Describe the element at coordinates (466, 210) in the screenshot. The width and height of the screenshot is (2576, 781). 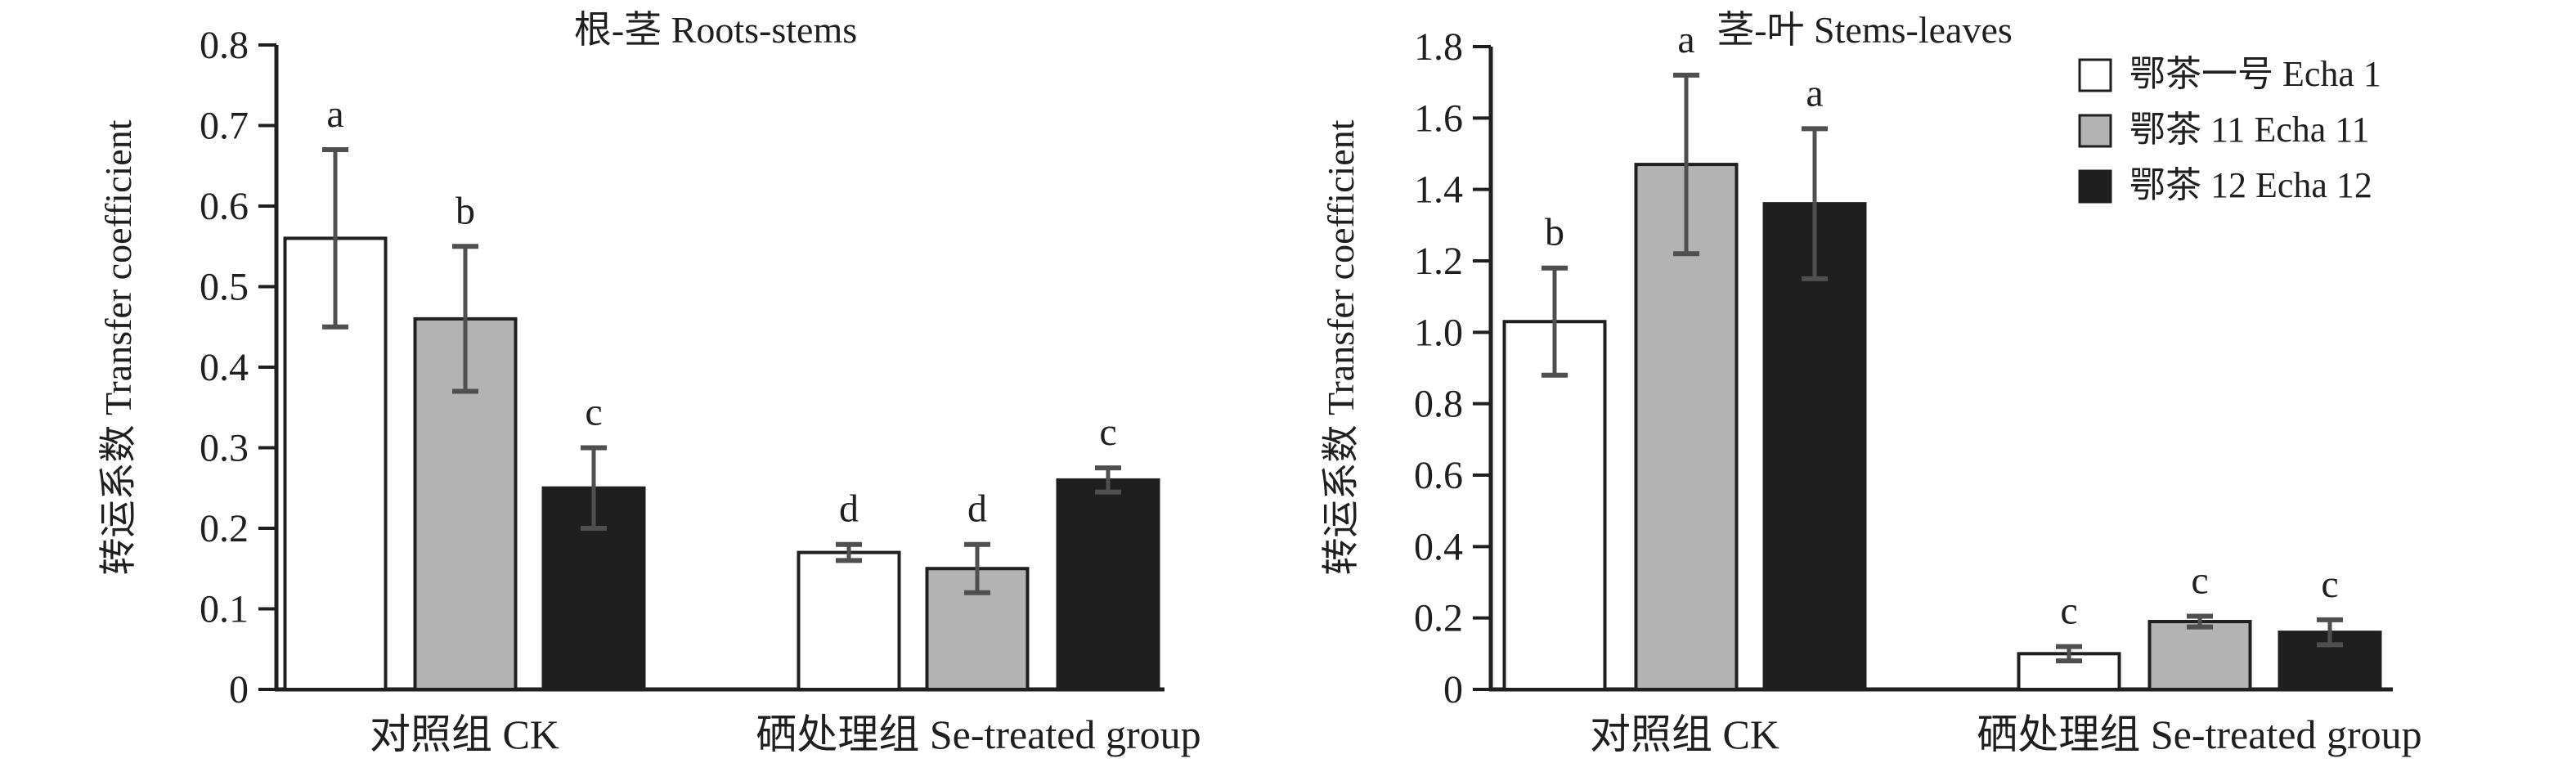
I see `sig-letter-echa11-ck: b` at that location.